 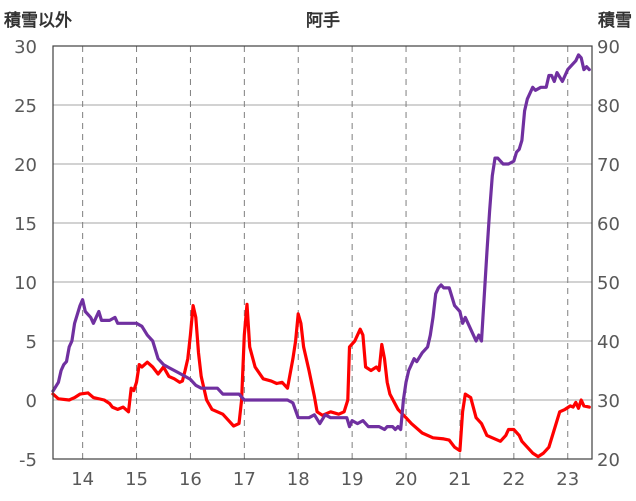 What do you see at coordinates (25, 47) in the screenshot?
I see `left-y-tick-label: 30` at bounding box center [25, 47].